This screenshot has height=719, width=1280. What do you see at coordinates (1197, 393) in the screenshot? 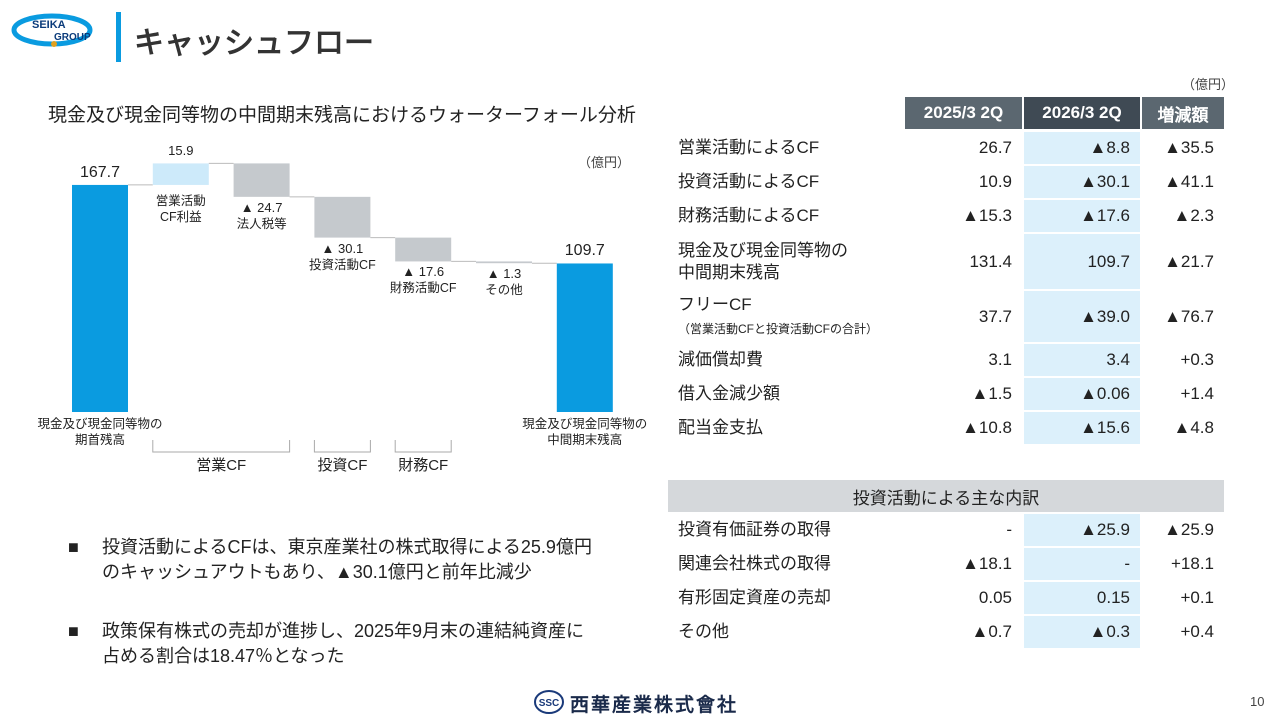
I see `table-cell: +1.4` at bounding box center [1197, 393].